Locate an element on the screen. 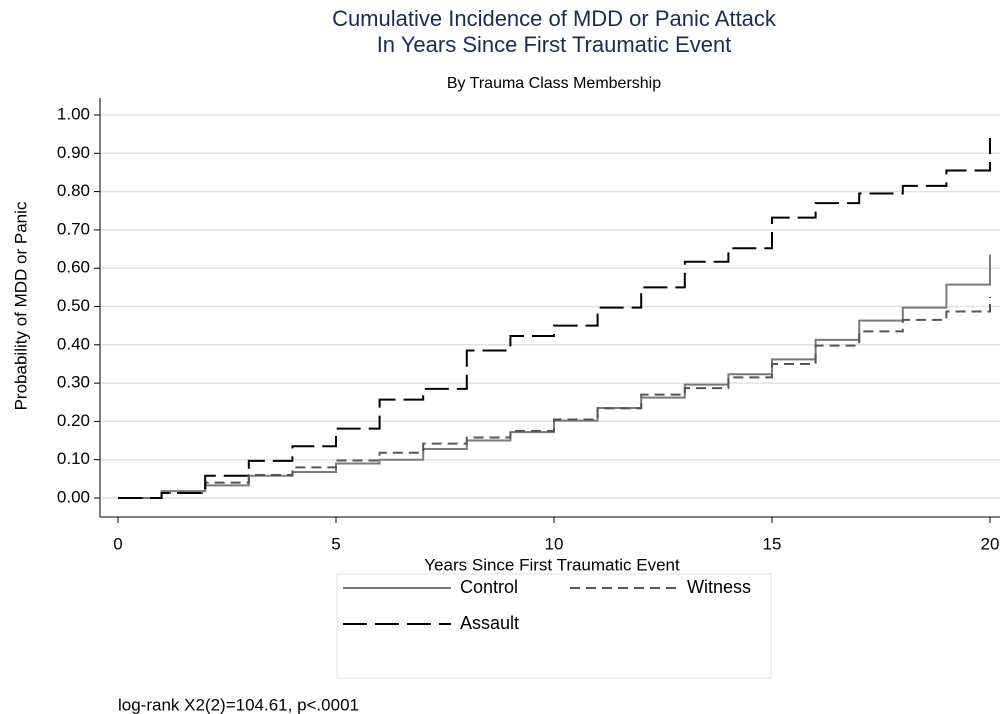 The width and height of the screenshot is (1003, 714). y-tick-label: 0.20 is located at coordinates (73, 420).